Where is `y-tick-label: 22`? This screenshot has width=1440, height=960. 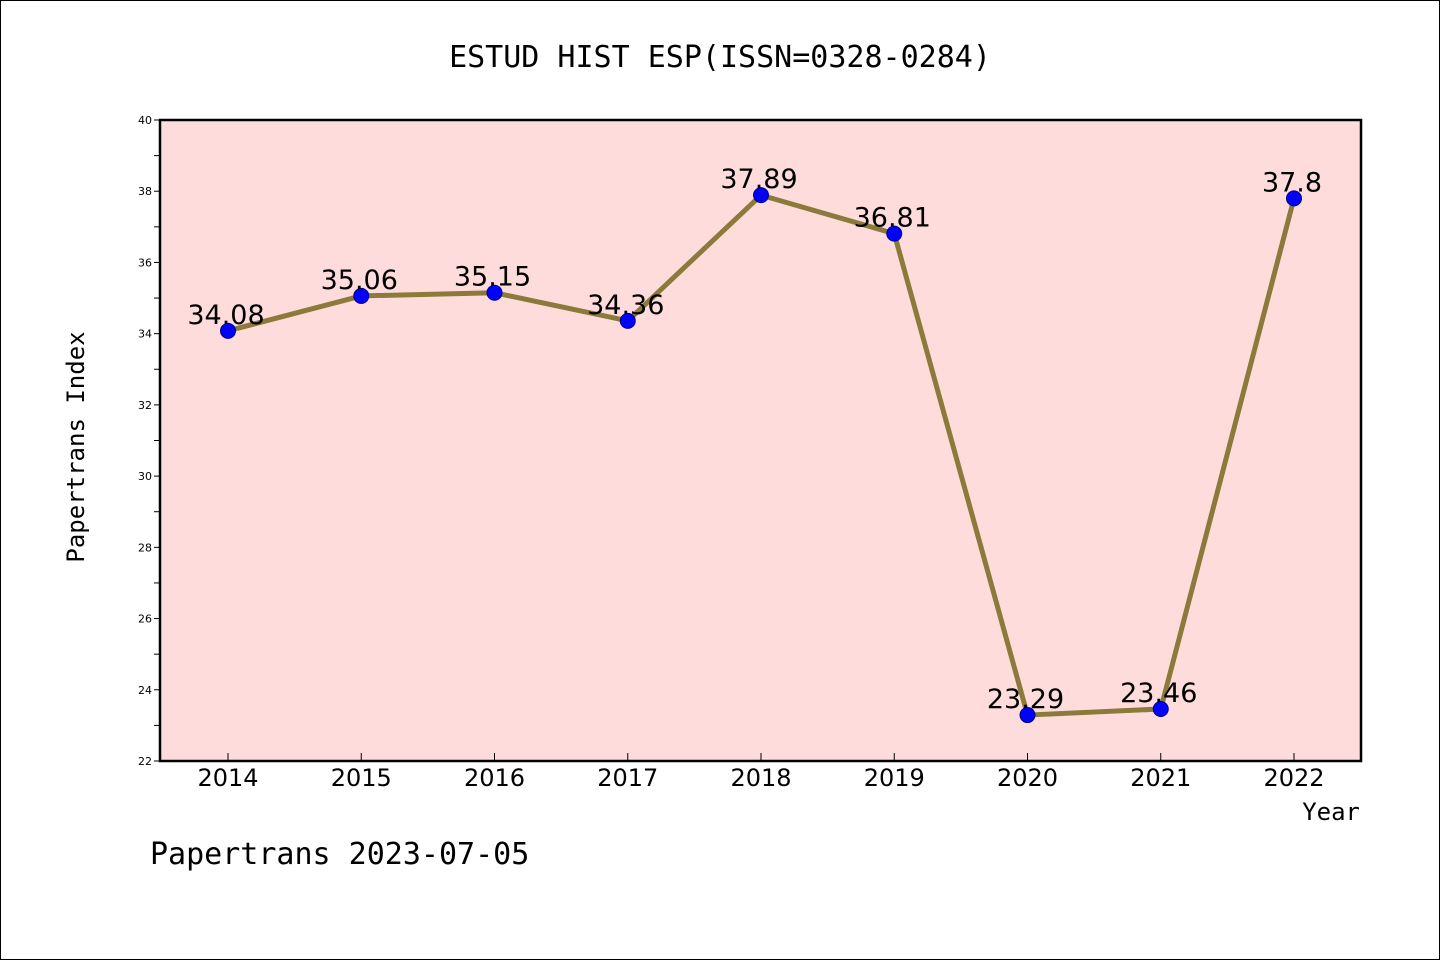
y-tick-label: 22 is located at coordinates (145, 761).